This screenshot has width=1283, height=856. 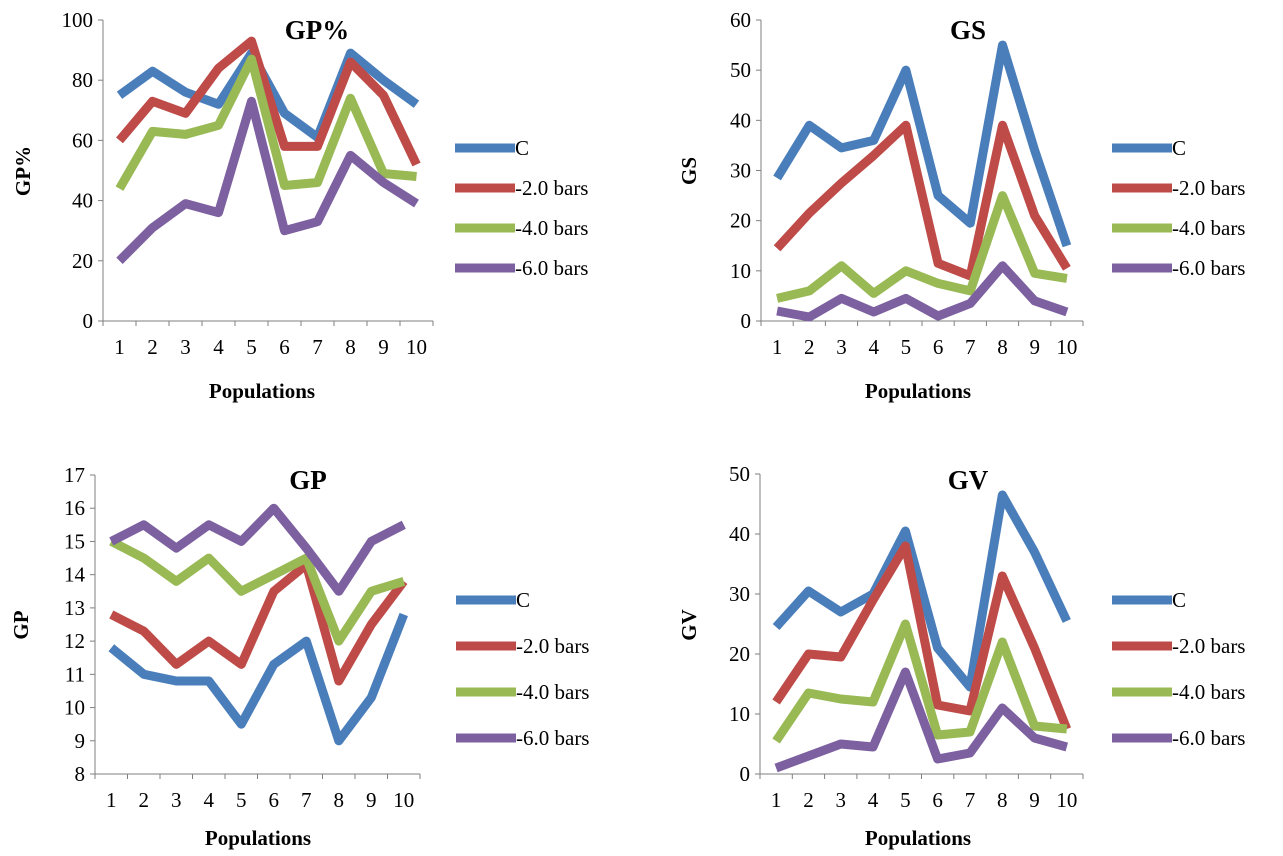 I want to click on y-tick-label: 100, so click(x=78, y=20).